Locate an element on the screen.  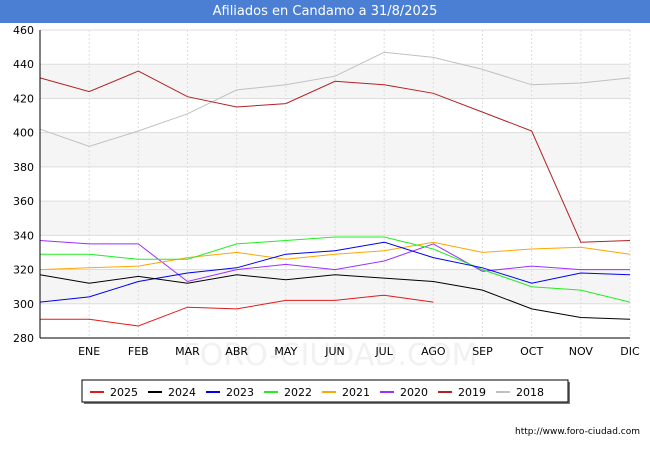
legend-label-2020: 2020 is located at coordinates (414, 392).